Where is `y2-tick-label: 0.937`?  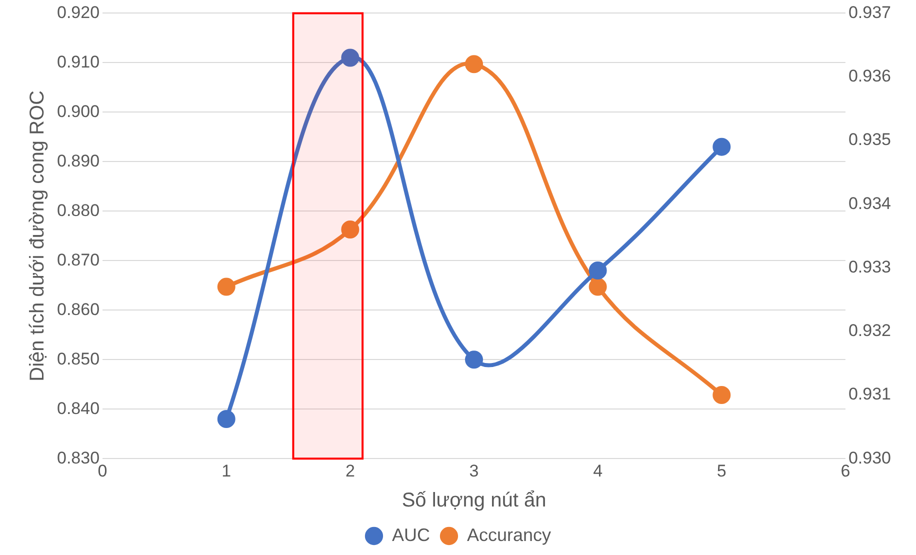
y2-tick-label: 0.937 is located at coordinates (870, 12).